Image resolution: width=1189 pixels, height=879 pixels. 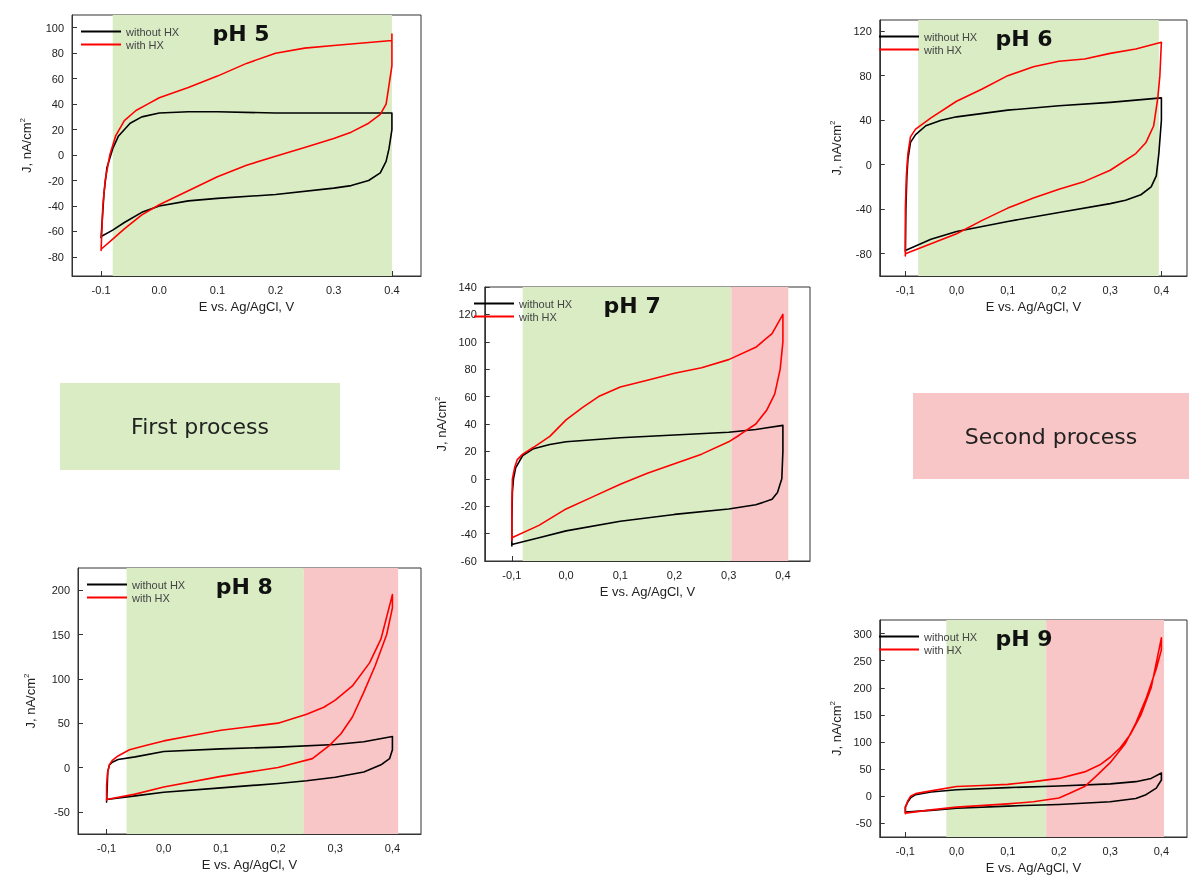 What do you see at coordinates (1024, 638) in the screenshot?
I see `chart-title: pH 9` at bounding box center [1024, 638].